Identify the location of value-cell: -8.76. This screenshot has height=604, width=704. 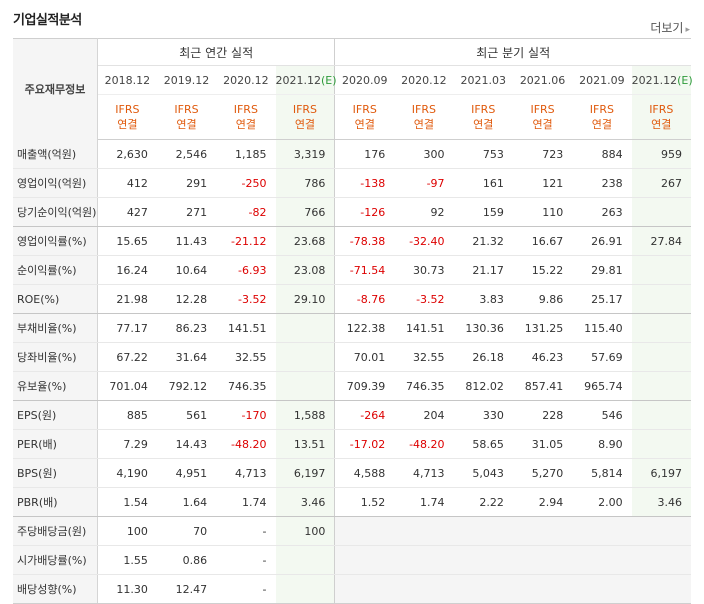
(364, 299).